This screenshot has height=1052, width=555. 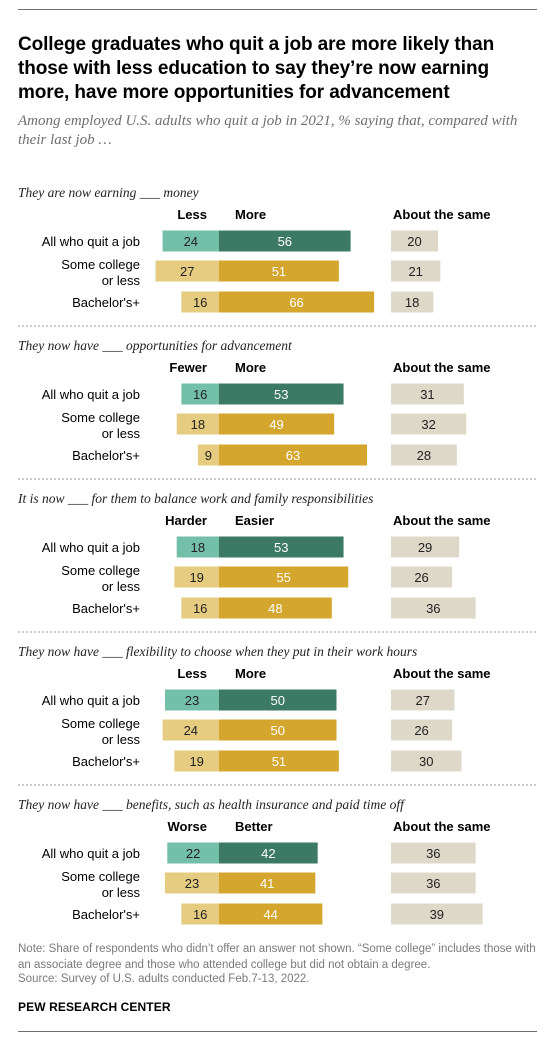 I want to click on same-value-label: 31, so click(x=427, y=394).